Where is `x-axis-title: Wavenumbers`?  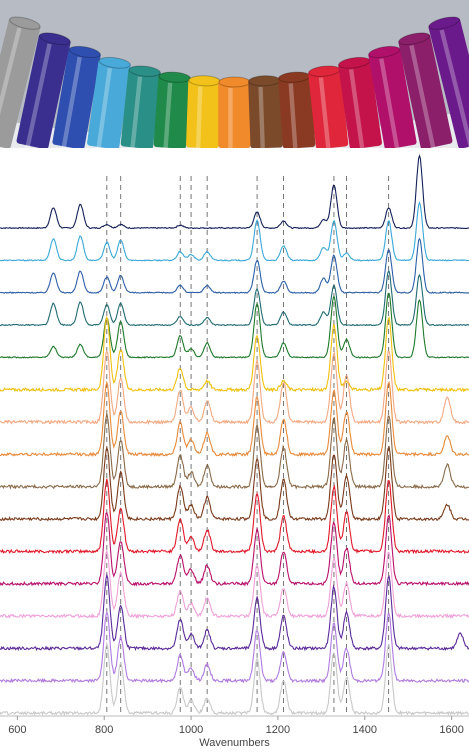 x-axis-title: Wavenumbers is located at coordinates (234, 743).